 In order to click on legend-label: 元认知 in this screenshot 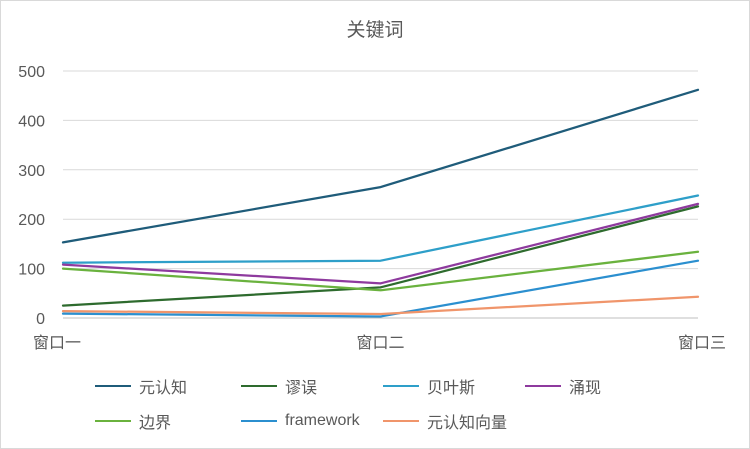, I will do `click(163, 388)`.